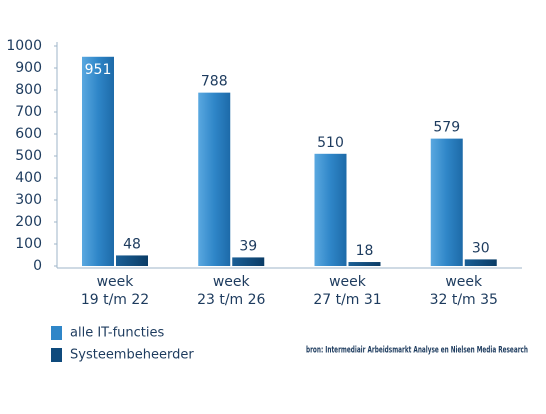  I want to click on value-label: 48, so click(132, 244).